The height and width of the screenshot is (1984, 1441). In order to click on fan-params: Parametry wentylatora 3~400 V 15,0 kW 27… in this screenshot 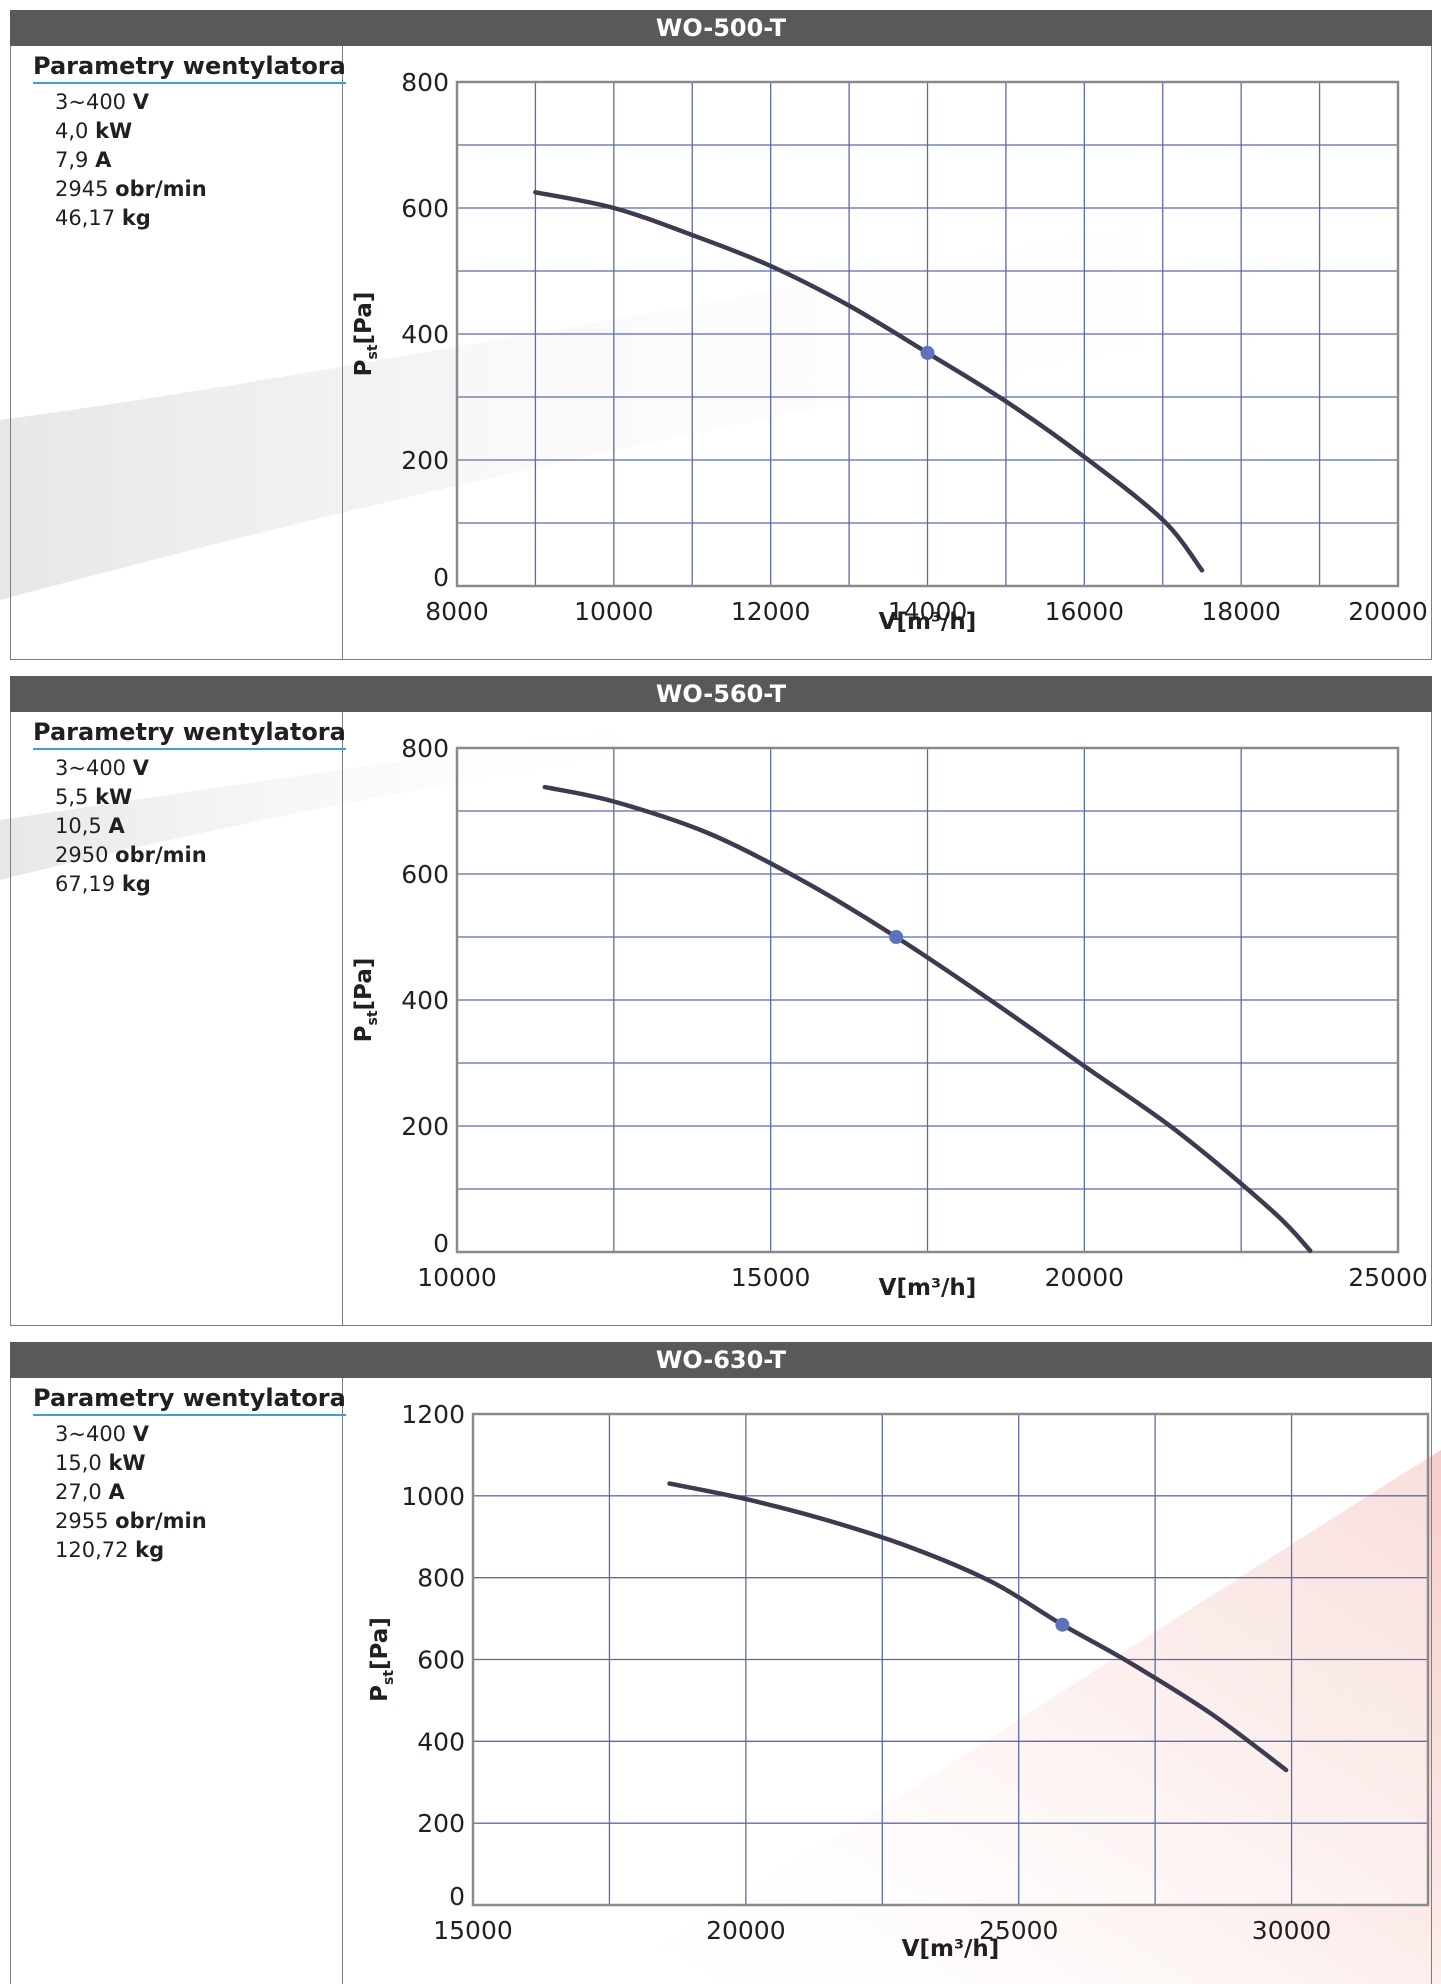, I will do `click(178, 1681)`.